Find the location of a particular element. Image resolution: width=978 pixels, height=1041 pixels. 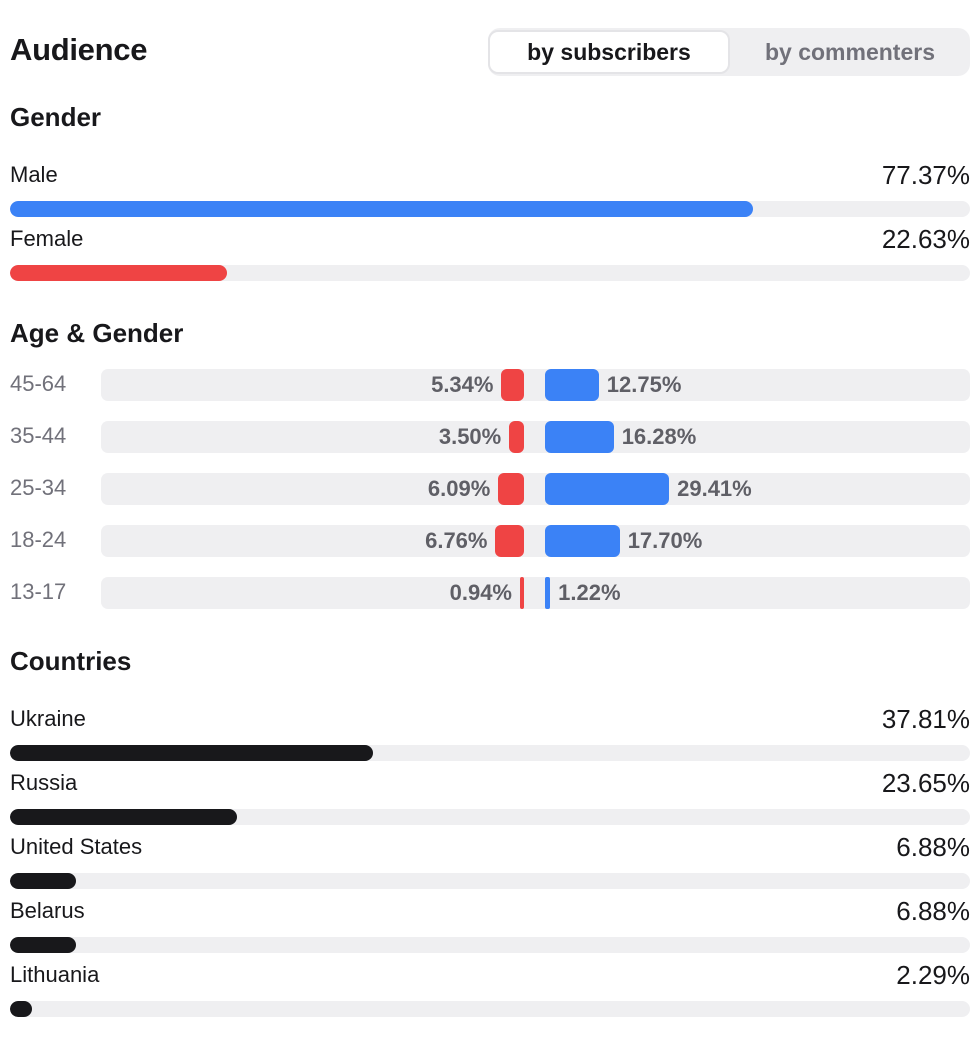

page-title: Audience is located at coordinates (79, 49).